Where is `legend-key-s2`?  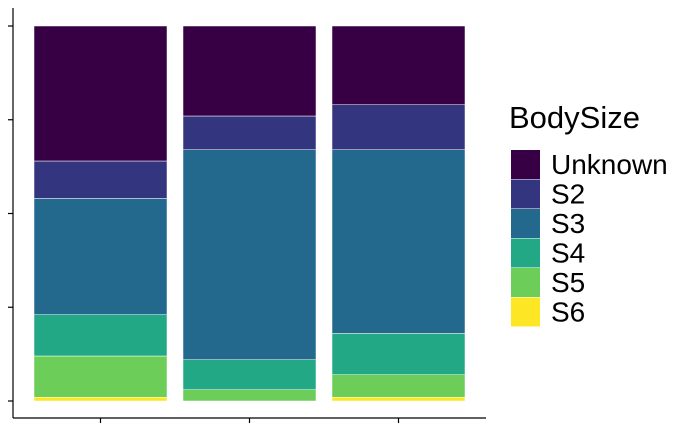 legend-key-s2 is located at coordinates (525, 194).